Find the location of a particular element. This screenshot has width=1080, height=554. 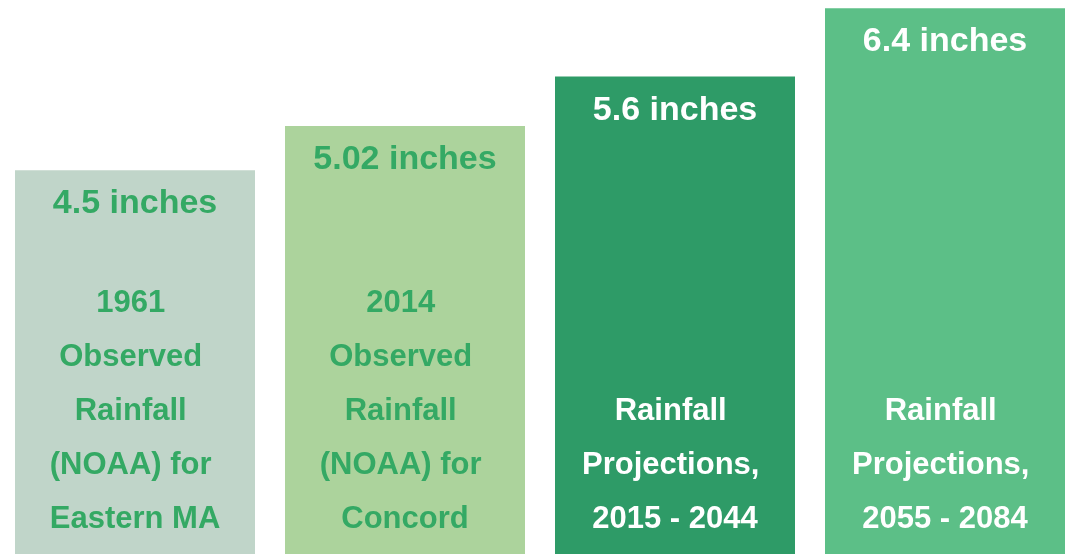

x-tick-label: Rainfall Projections, 2015 - 2044 is located at coordinates (675, 463).